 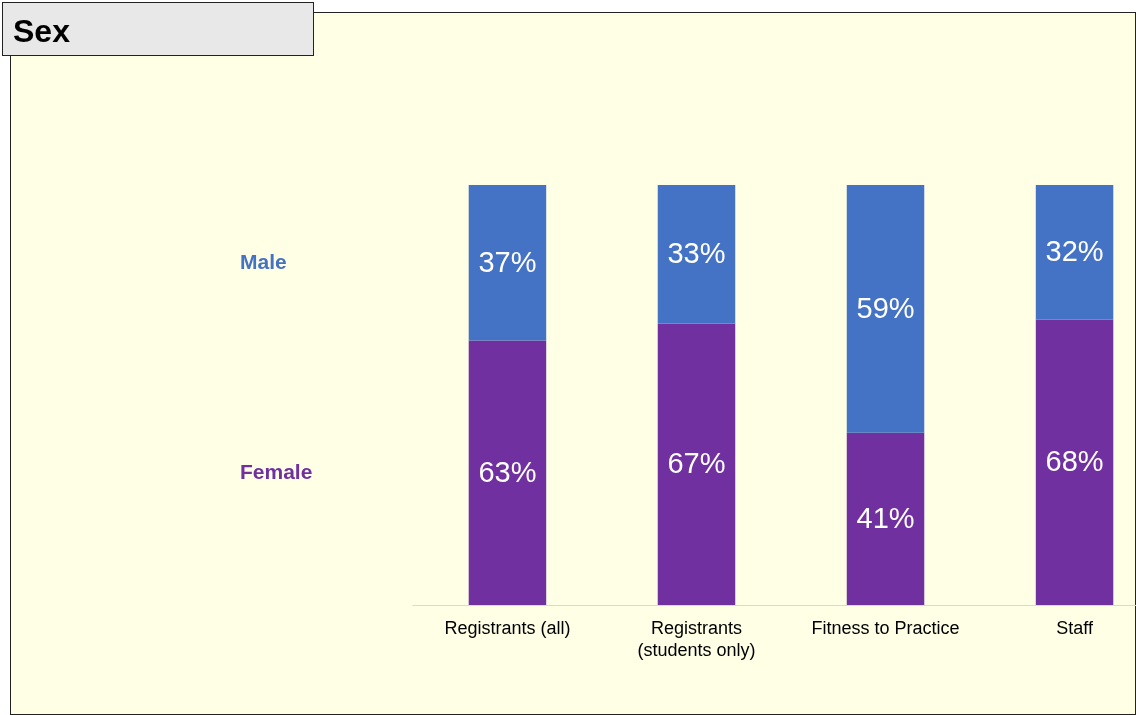 I want to click on text: Female, so click(x=276, y=471).